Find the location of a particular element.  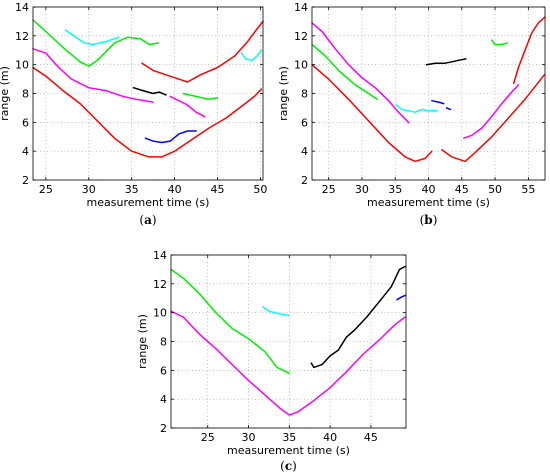

panel-caption: (c) is located at coordinates (288, 466).